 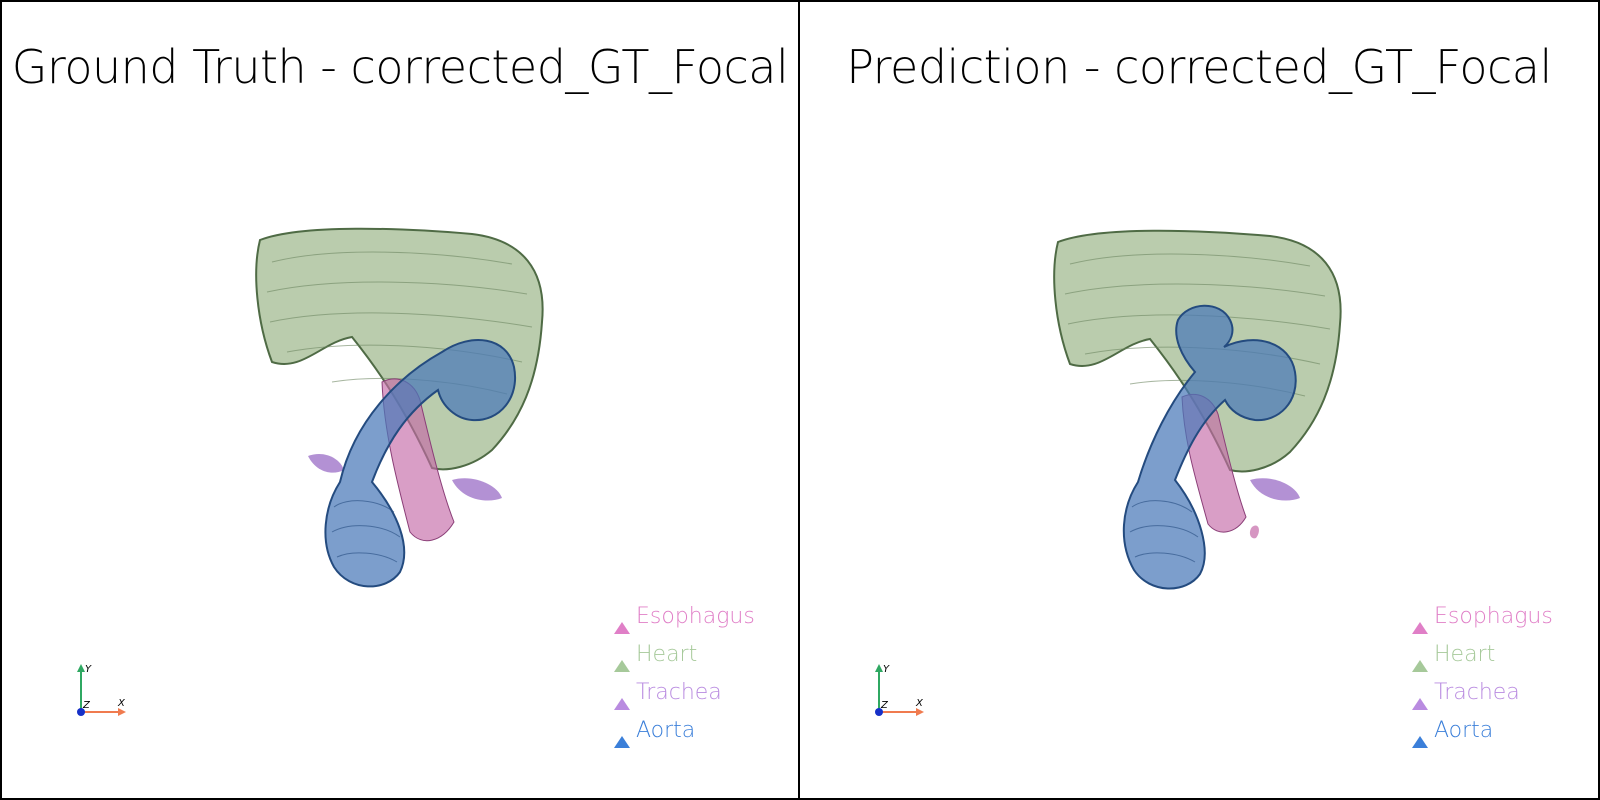 What do you see at coordinates (400, 67) in the screenshot?
I see `panel-title: Ground Truth - corrected_GT_Focal` at bounding box center [400, 67].